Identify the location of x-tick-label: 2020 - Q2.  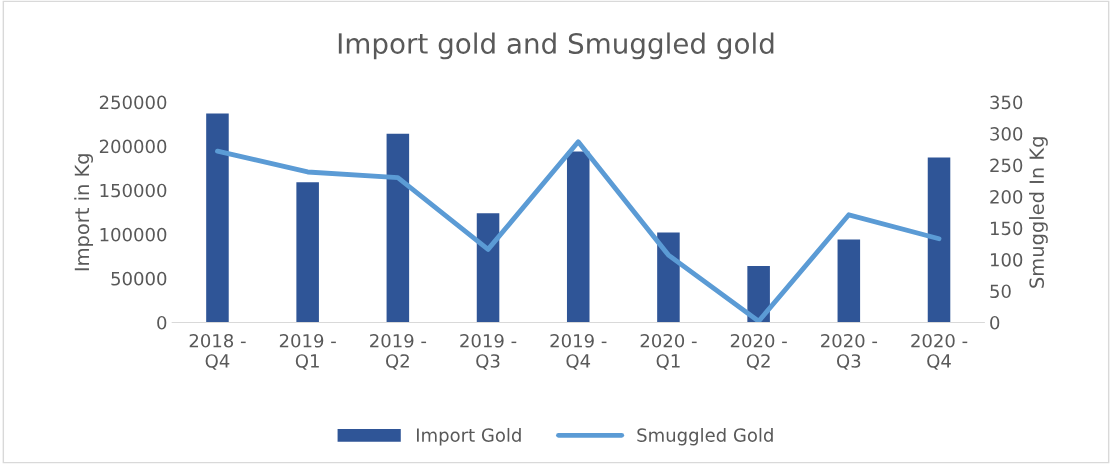
(758, 351).